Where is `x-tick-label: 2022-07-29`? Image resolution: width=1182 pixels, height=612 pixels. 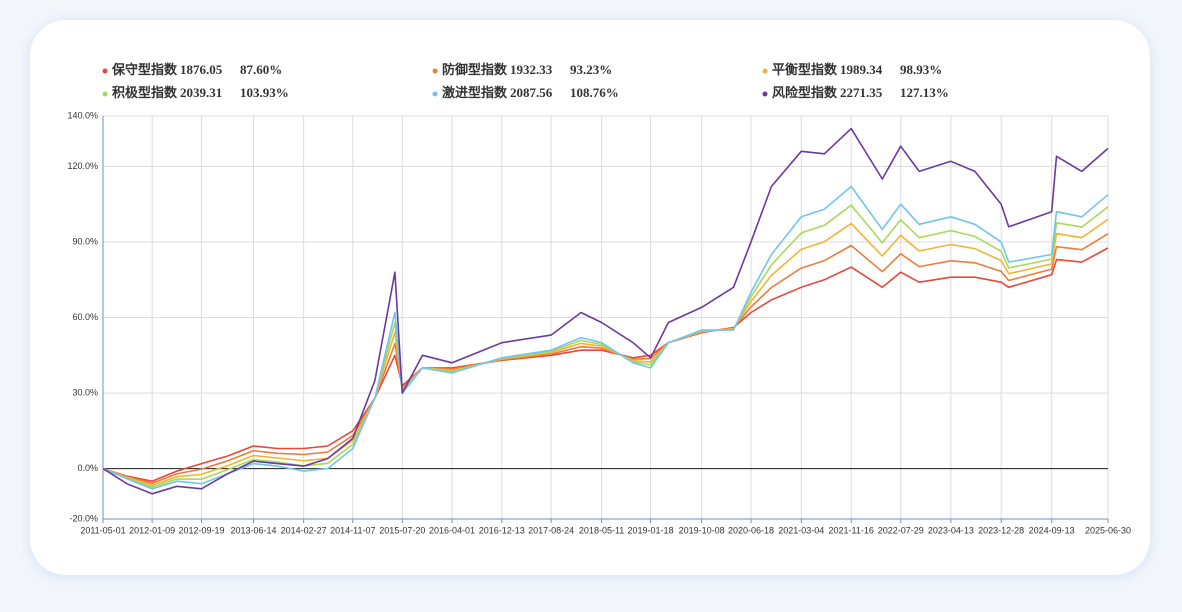 x-tick-label: 2022-07-29 is located at coordinates (901, 530).